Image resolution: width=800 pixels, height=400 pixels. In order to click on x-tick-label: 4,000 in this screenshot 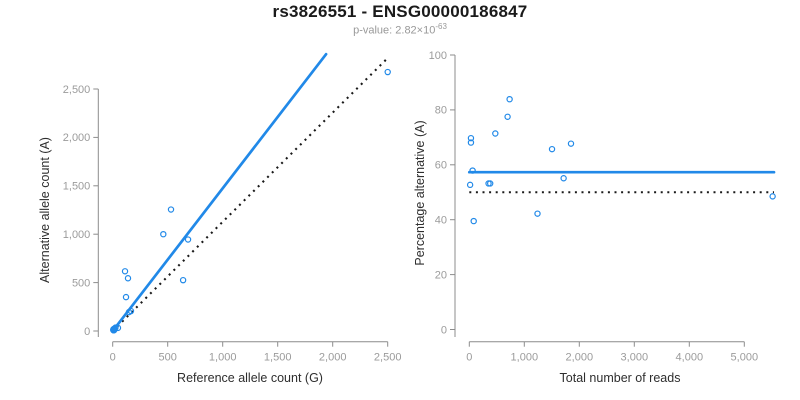, I will do `click(690, 358)`.